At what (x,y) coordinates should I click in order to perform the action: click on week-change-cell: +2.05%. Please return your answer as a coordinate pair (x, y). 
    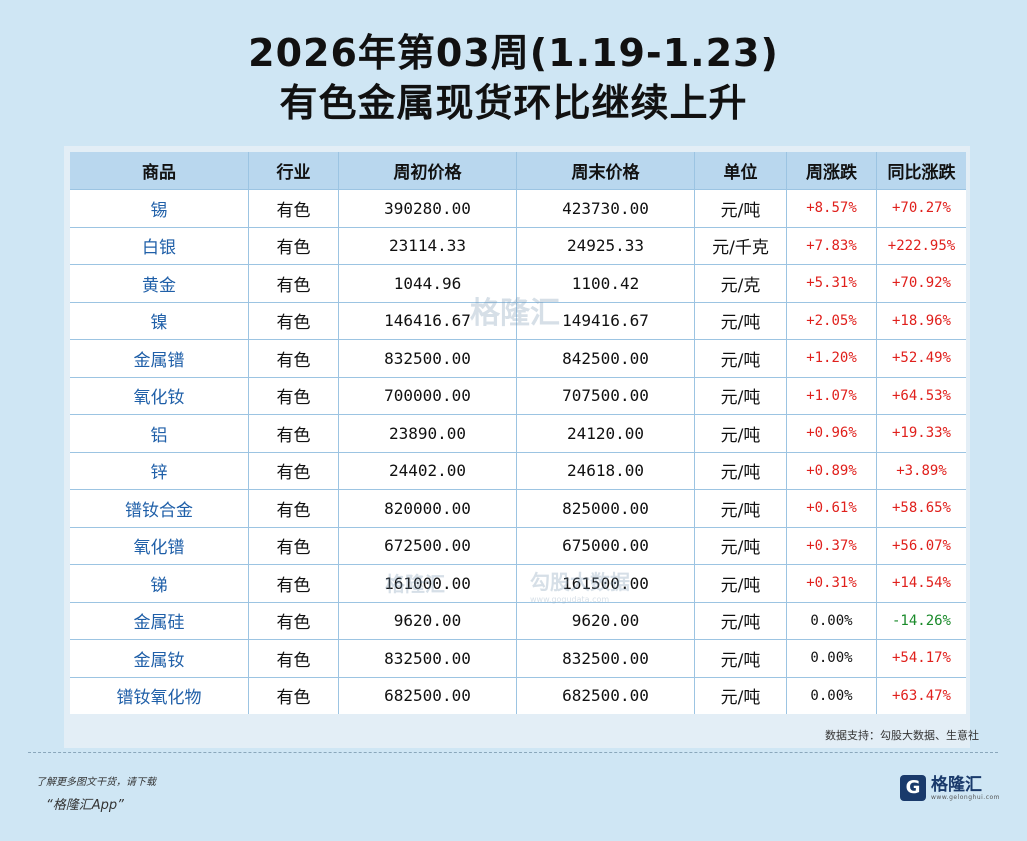
    Looking at the image, I should click on (832, 321).